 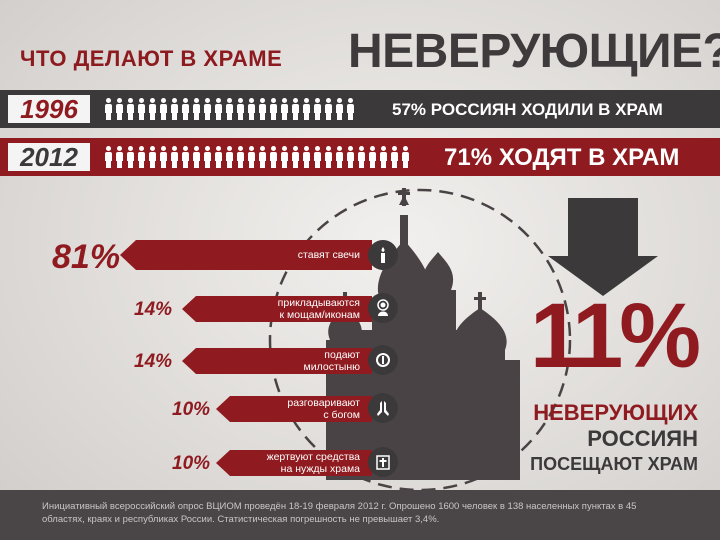 What do you see at coordinates (534, 51) in the screenshot?
I see `title-highlight: НЕВЕРУЮЩИЕ?` at bounding box center [534, 51].